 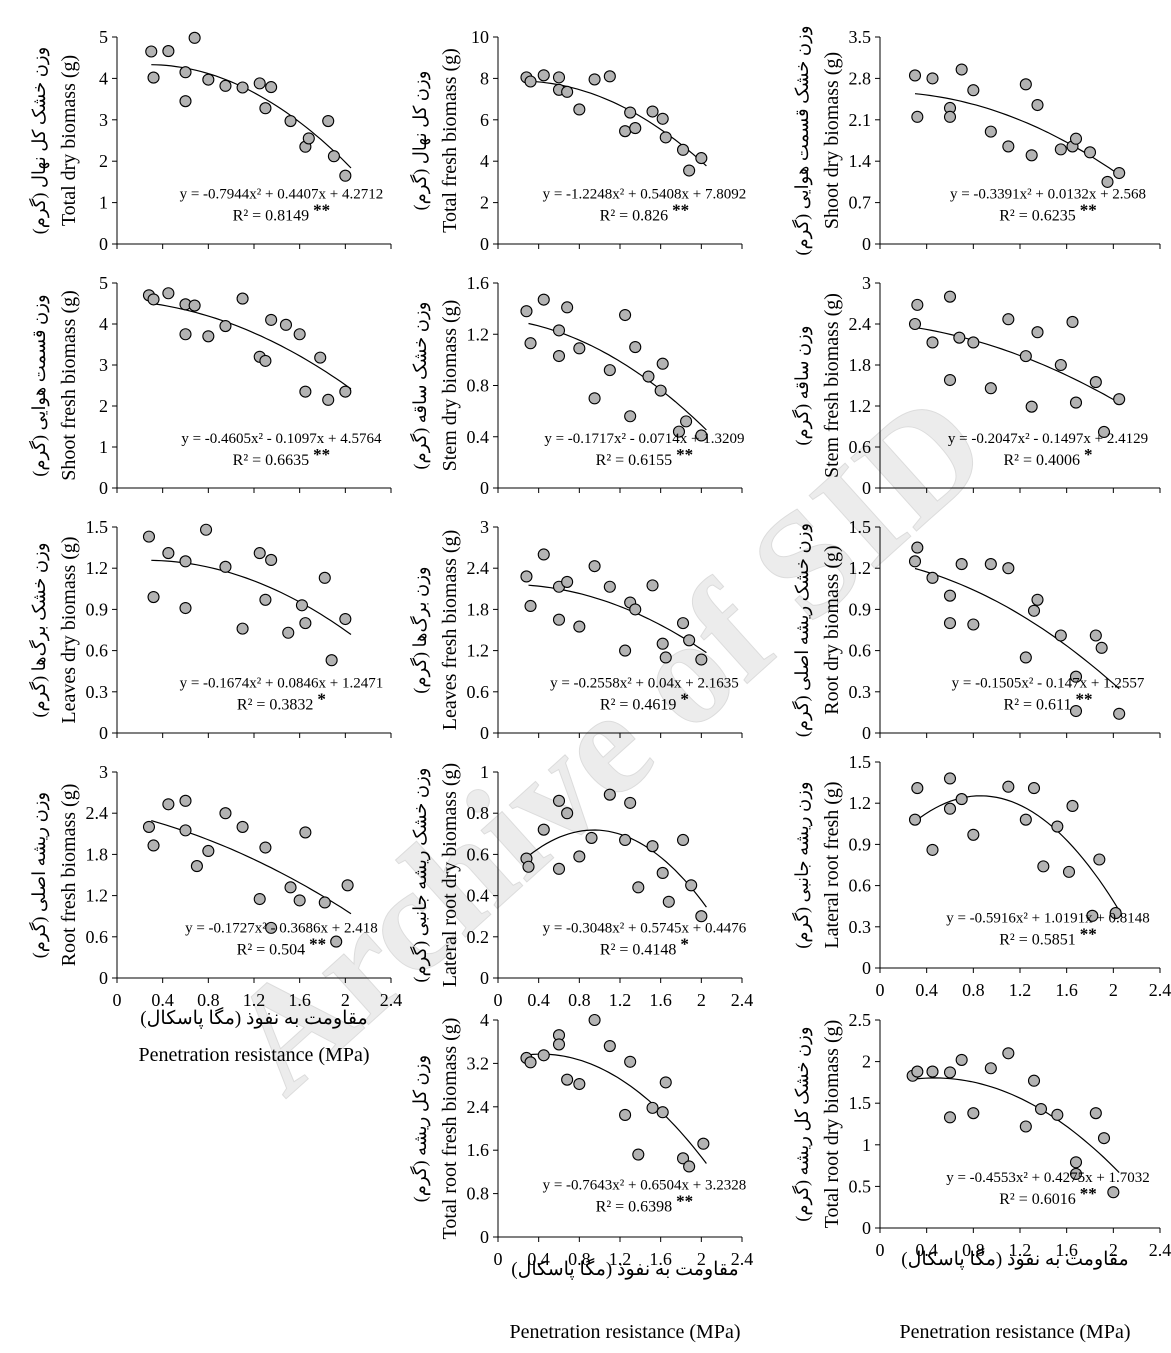 What do you see at coordinates (860, 324) in the screenshot?
I see `y-tick-label: 2.4` at bounding box center [860, 324].